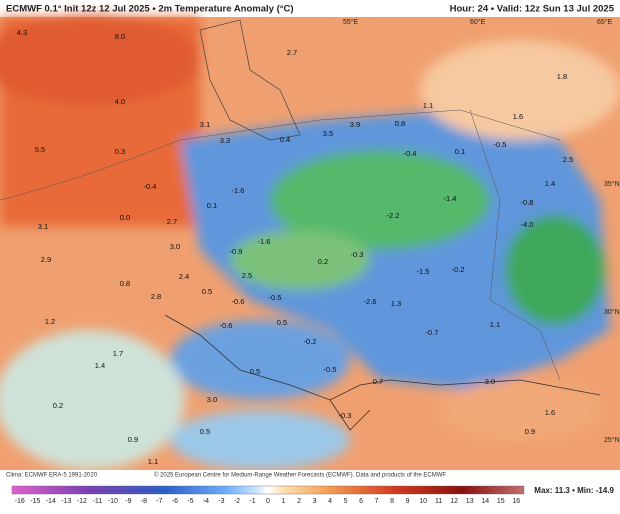 The image size is (620, 514). What do you see at coordinates (82, 501) in the screenshot?
I see `colorbar-label: -12` at bounding box center [82, 501].